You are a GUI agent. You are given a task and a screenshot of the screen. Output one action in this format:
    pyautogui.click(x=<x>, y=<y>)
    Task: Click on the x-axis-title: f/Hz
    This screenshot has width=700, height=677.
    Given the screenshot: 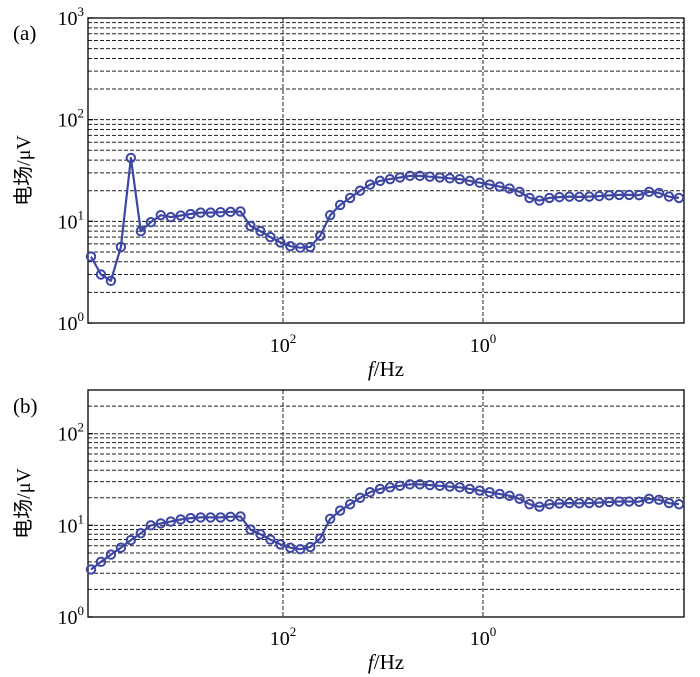 What is the action you would take?
    pyautogui.click(x=386, y=662)
    